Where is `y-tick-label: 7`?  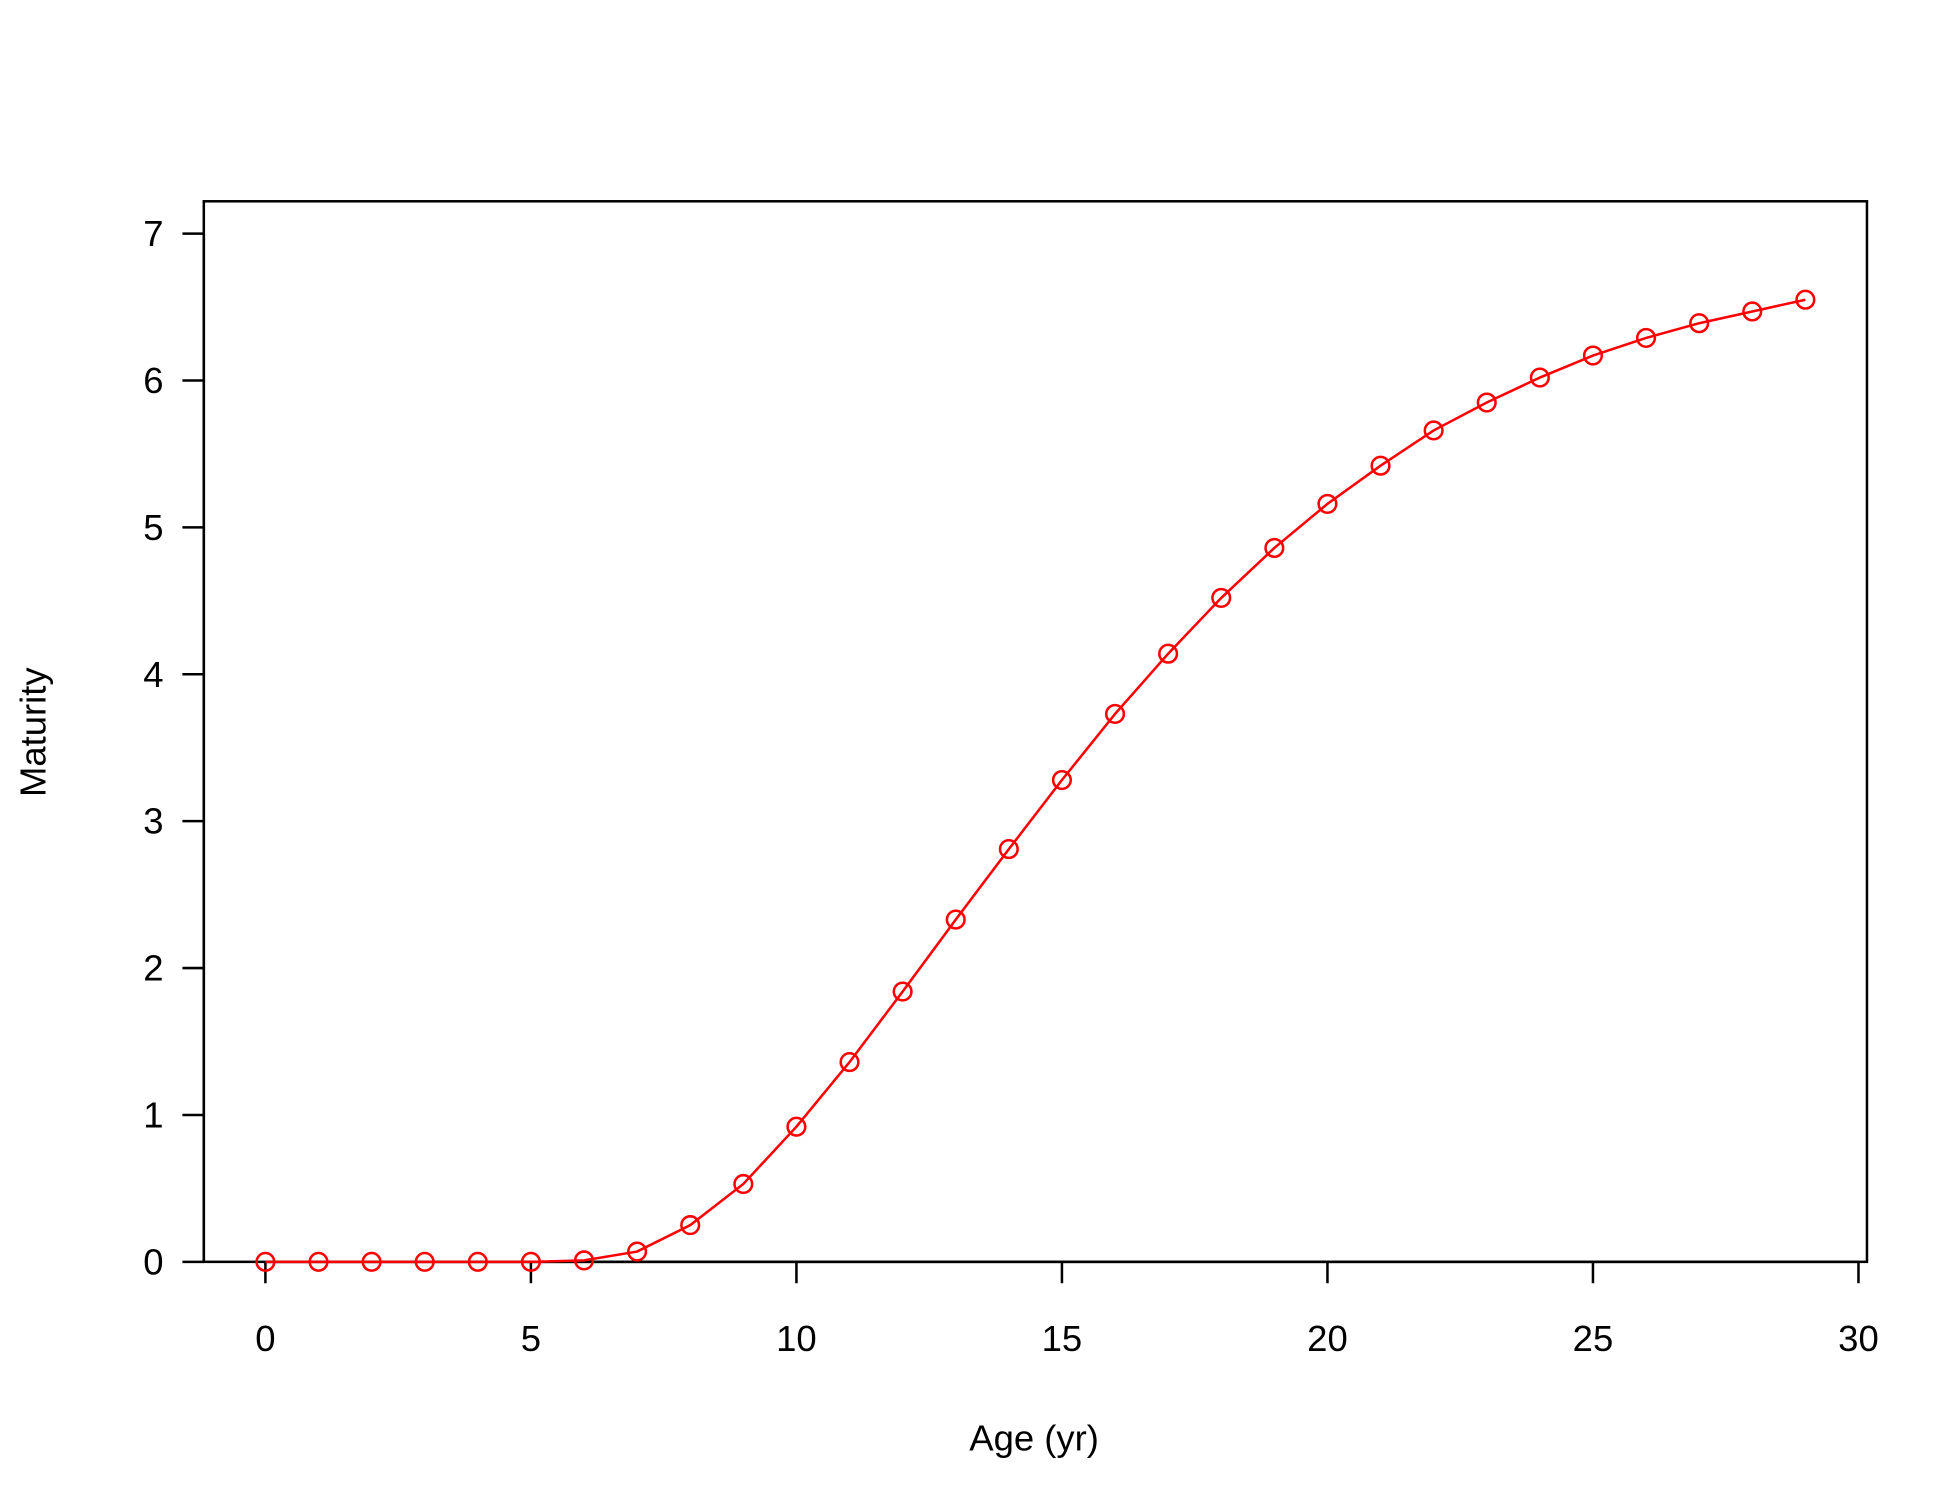 y-tick-label: 7 is located at coordinates (153, 233).